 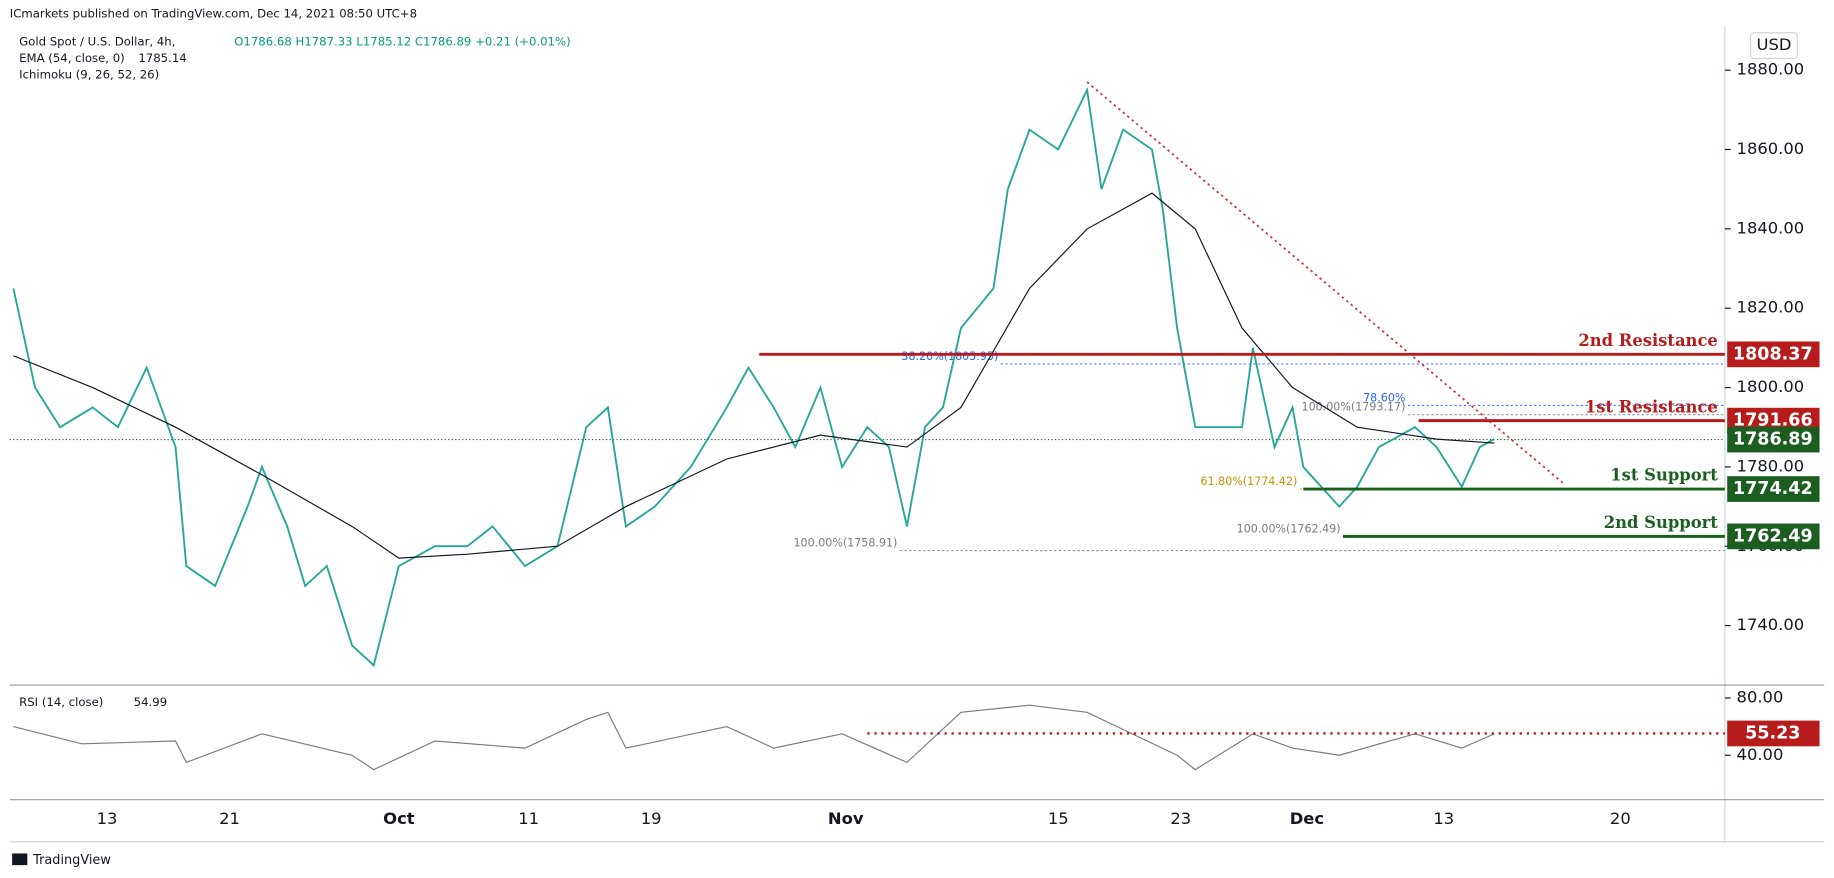 I want to click on x-tick-label: 15, so click(x=1058, y=818).